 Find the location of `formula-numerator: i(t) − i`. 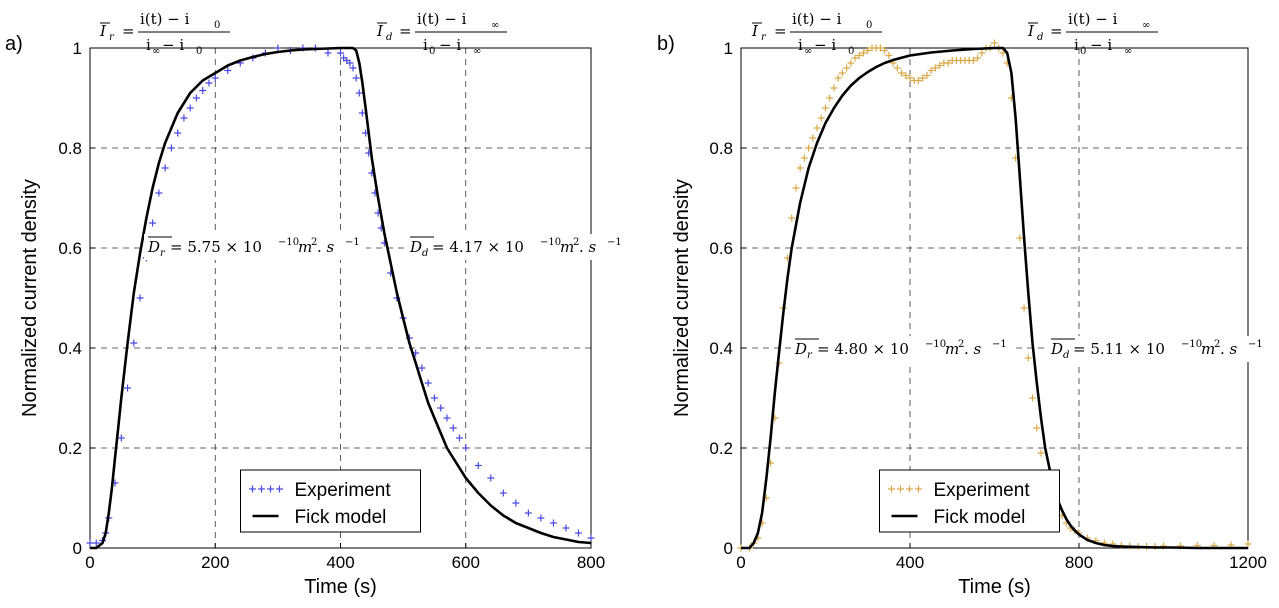

formula-numerator: i(t) − i is located at coordinates (1093, 19).